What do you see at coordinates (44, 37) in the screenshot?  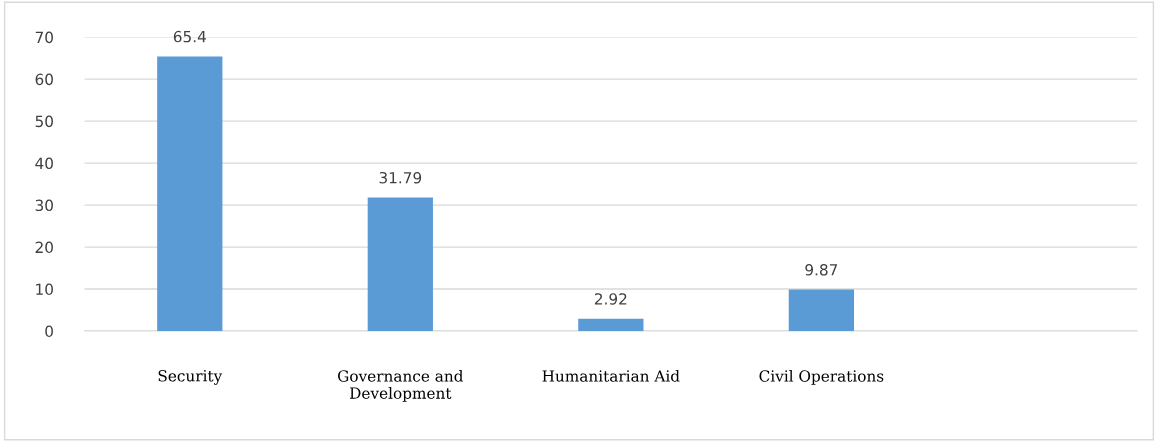 I see `y-tick-label: 70` at bounding box center [44, 37].